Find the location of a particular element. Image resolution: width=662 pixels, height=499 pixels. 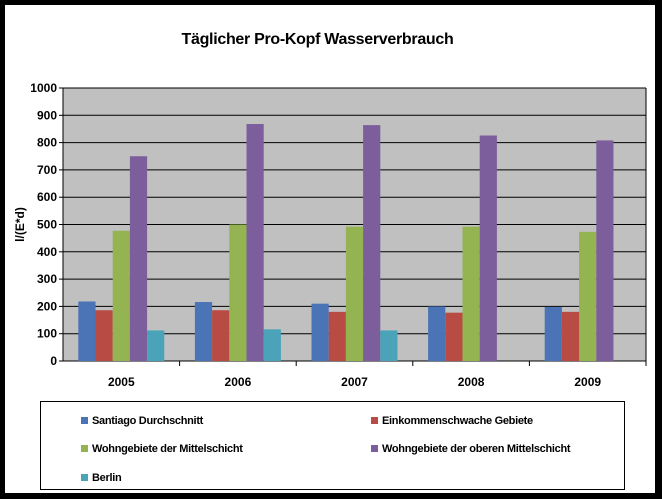

y-tick-label: 800 is located at coordinates (47, 143).